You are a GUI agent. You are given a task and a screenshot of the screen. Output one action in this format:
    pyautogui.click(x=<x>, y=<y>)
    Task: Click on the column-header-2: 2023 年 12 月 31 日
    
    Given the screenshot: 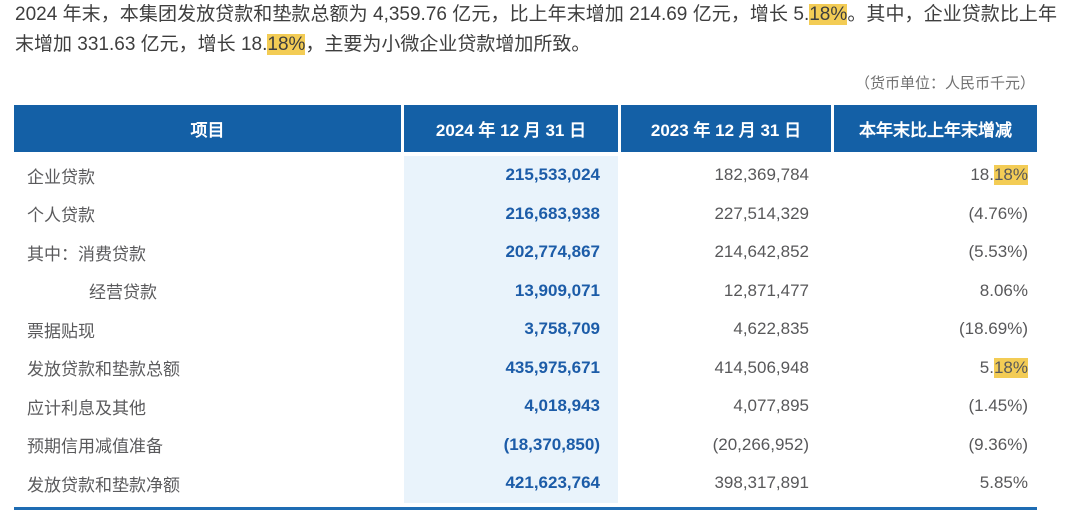 What is the action you would take?
    pyautogui.click(x=726, y=128)
    